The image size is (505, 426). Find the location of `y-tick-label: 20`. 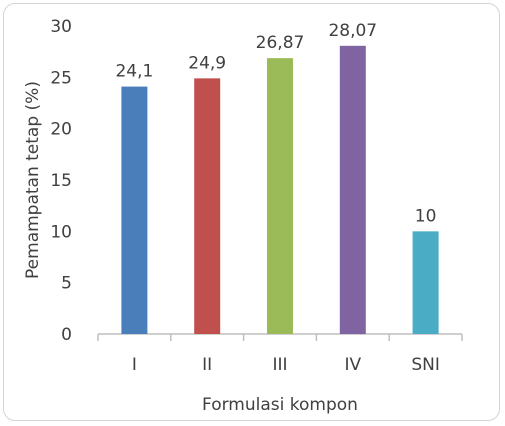

y-tick-label: 20 is located at coordinates (61, 130).